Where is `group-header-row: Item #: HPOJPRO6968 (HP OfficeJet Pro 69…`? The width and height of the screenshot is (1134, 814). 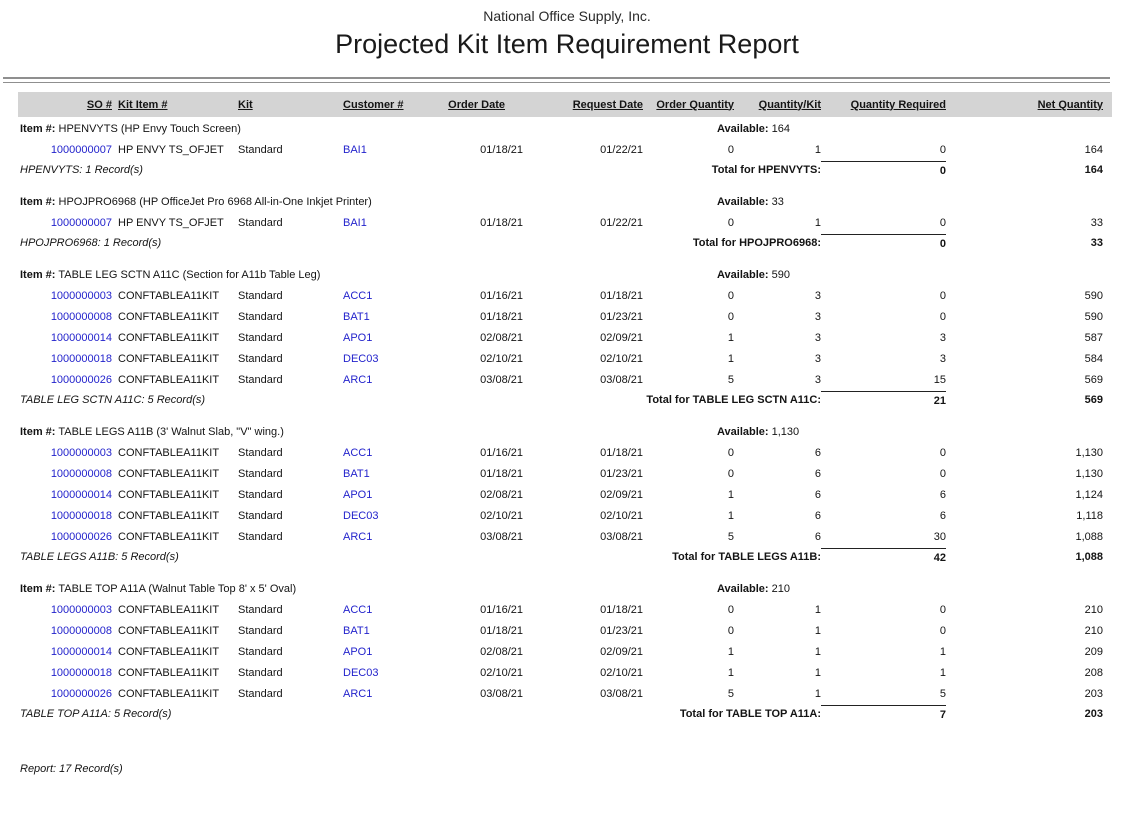 group-header-row: Item #: HPOJPRO6968 (HP OfficeJet Pro 69… is located at coordinates (561, 202).